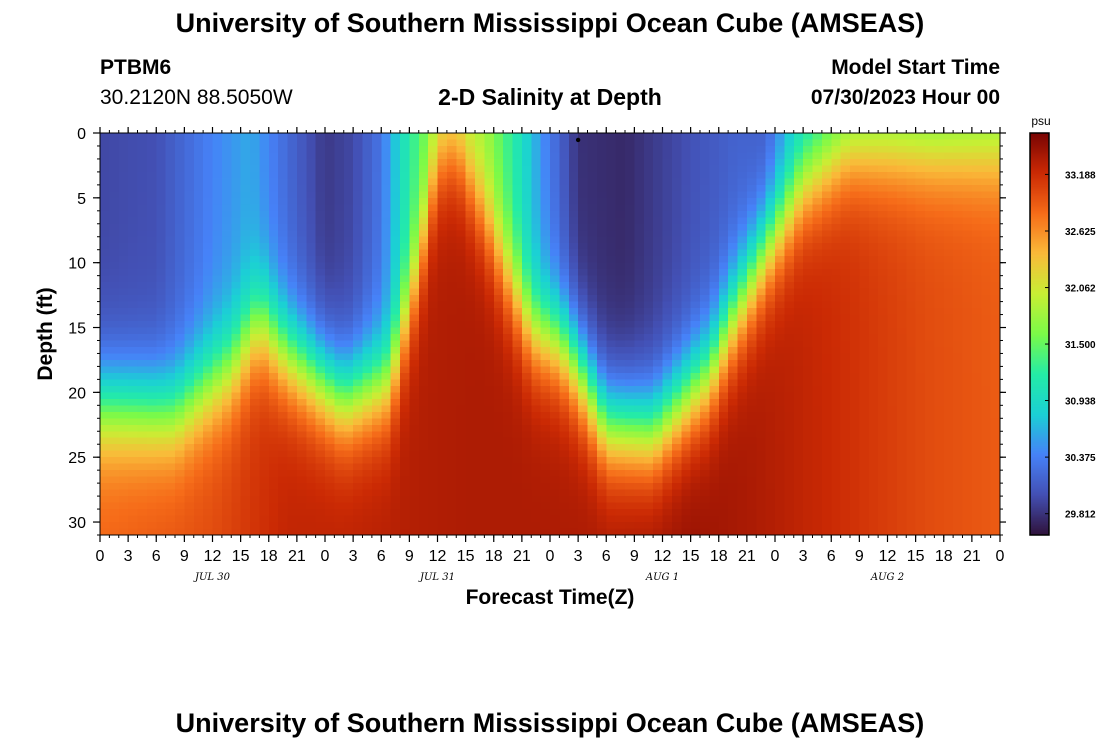 The image size is (1100, 750). What do you see at coordinates (1080, 232) in the screenshot?
I see `colorbar-tick-label: 32.625` at bounding box center [1080, 232].